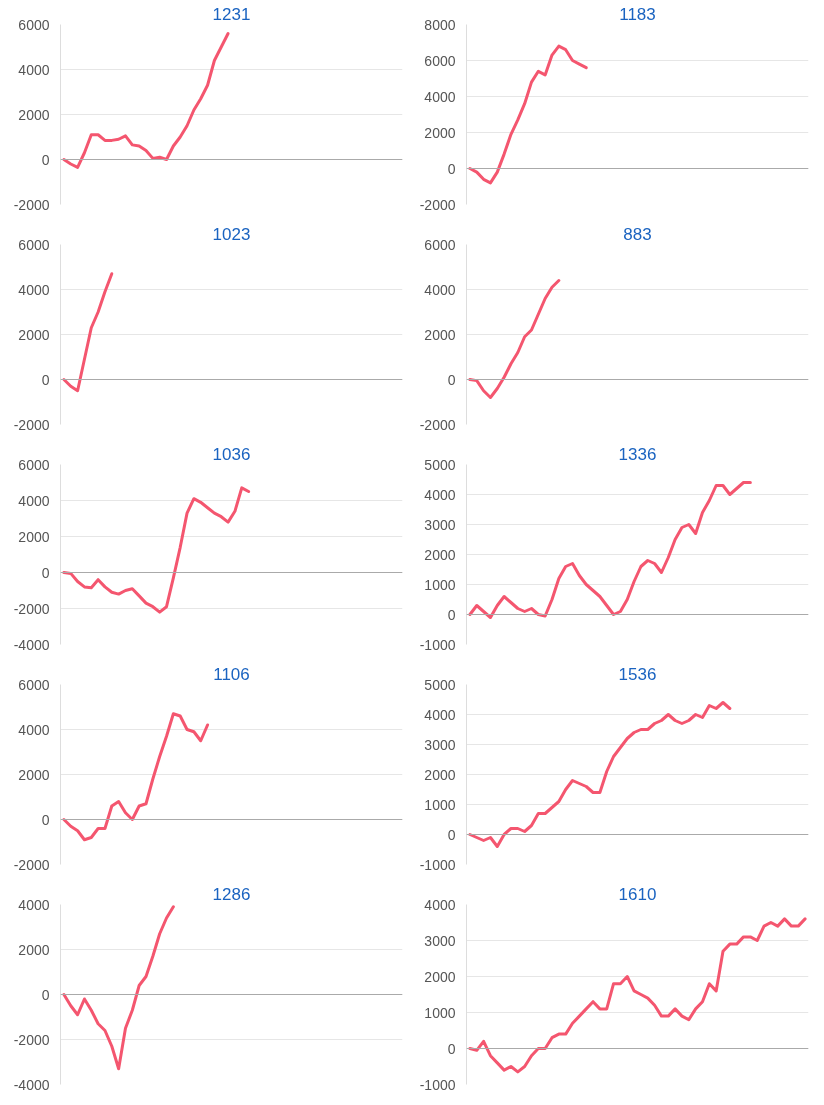 The height and width of the screenshot is (1105, 824). I want to click on chart-title: 1183, so click(637, 14).